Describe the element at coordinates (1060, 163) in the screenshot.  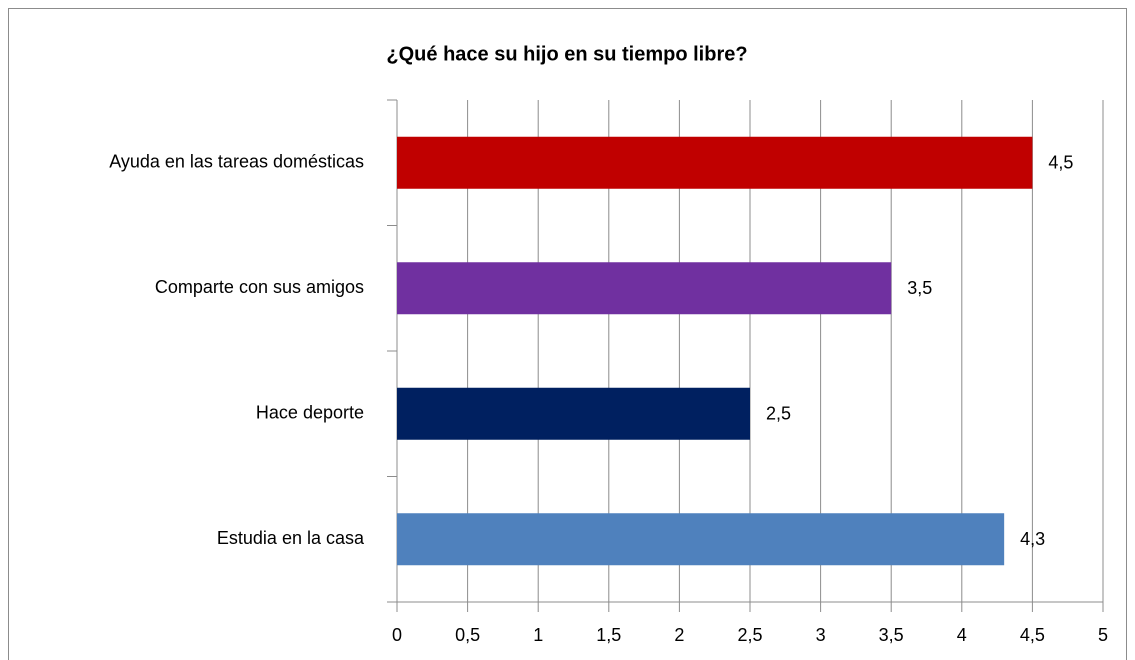
I see `value-label: 4,5` at that location.